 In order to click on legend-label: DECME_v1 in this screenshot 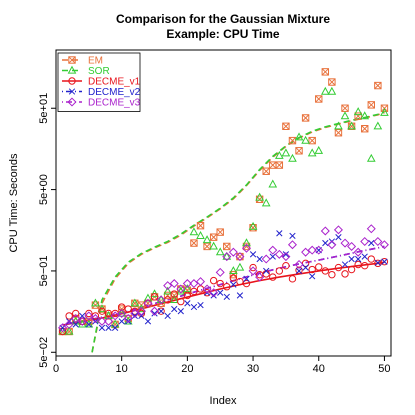, I will do `click(114, 82)`.